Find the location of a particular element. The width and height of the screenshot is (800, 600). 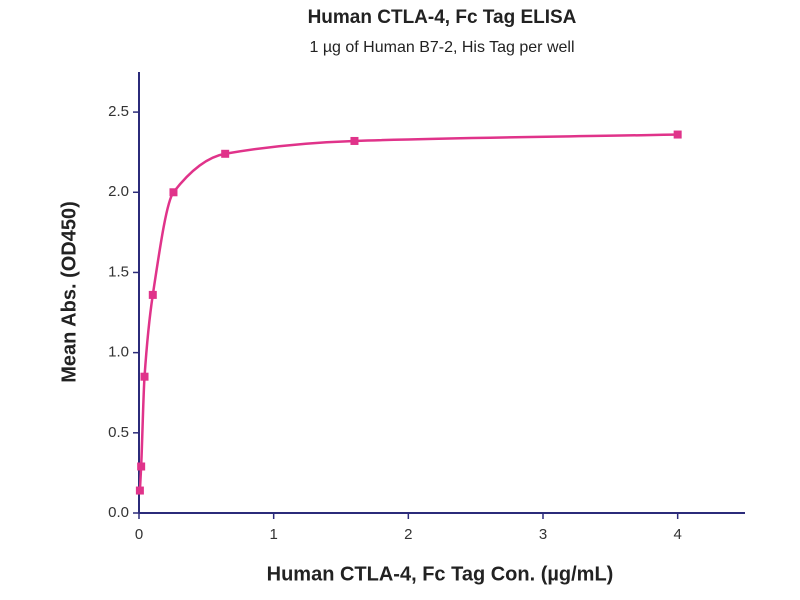

x-tick-label: 3 is located at coordinates (543, 534).